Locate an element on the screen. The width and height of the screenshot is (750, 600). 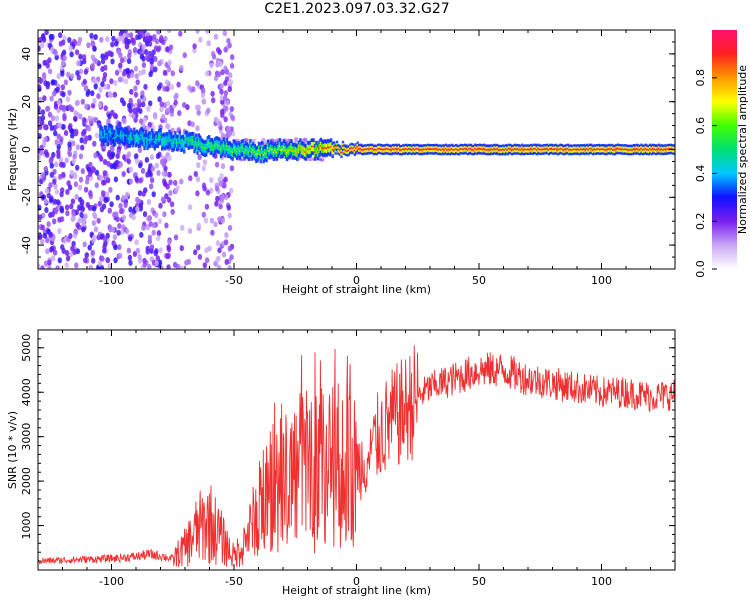
snr-ytick-label: 1000 is located at coordinates (26, 526).